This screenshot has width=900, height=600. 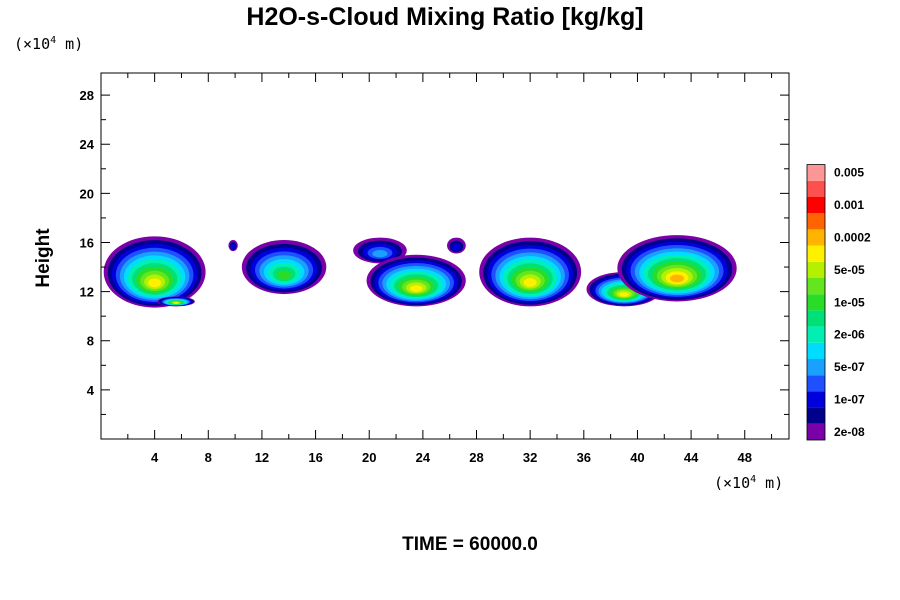 What do you see at coordinates (87, 242) in the screenshot?
I see `y-tick-label: 16` at bounding box center [87, 242].